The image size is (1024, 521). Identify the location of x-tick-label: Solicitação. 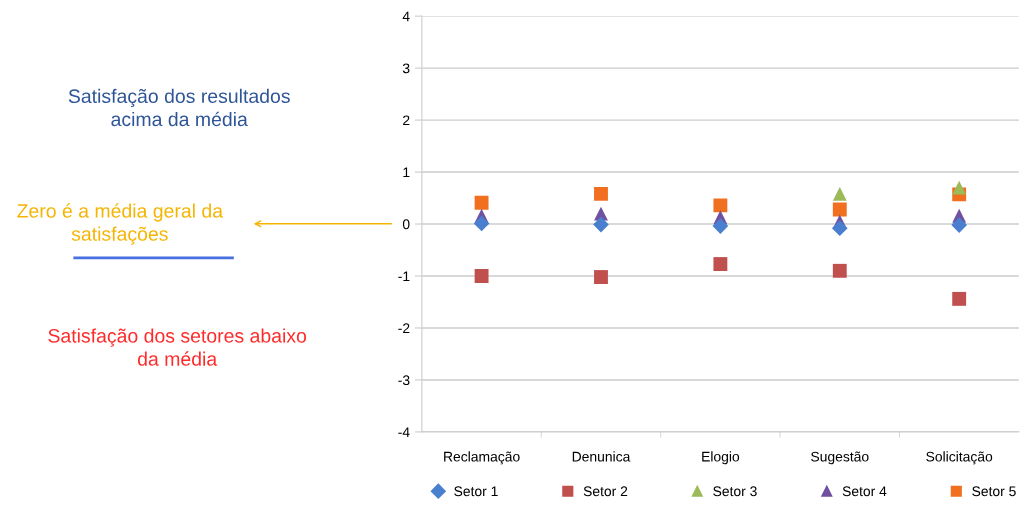
(959, 458).